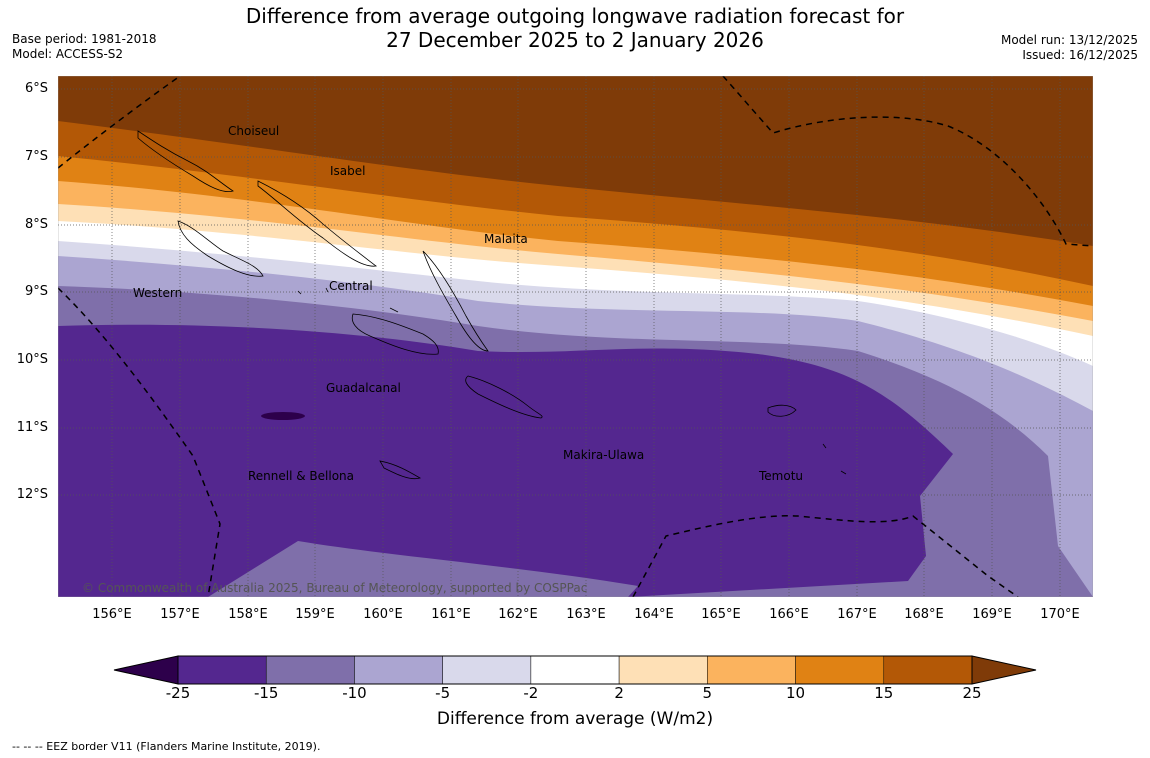 This screenshot has height=758, width=1150. I want to click on lat-label: 8°S, so click(36, 224).